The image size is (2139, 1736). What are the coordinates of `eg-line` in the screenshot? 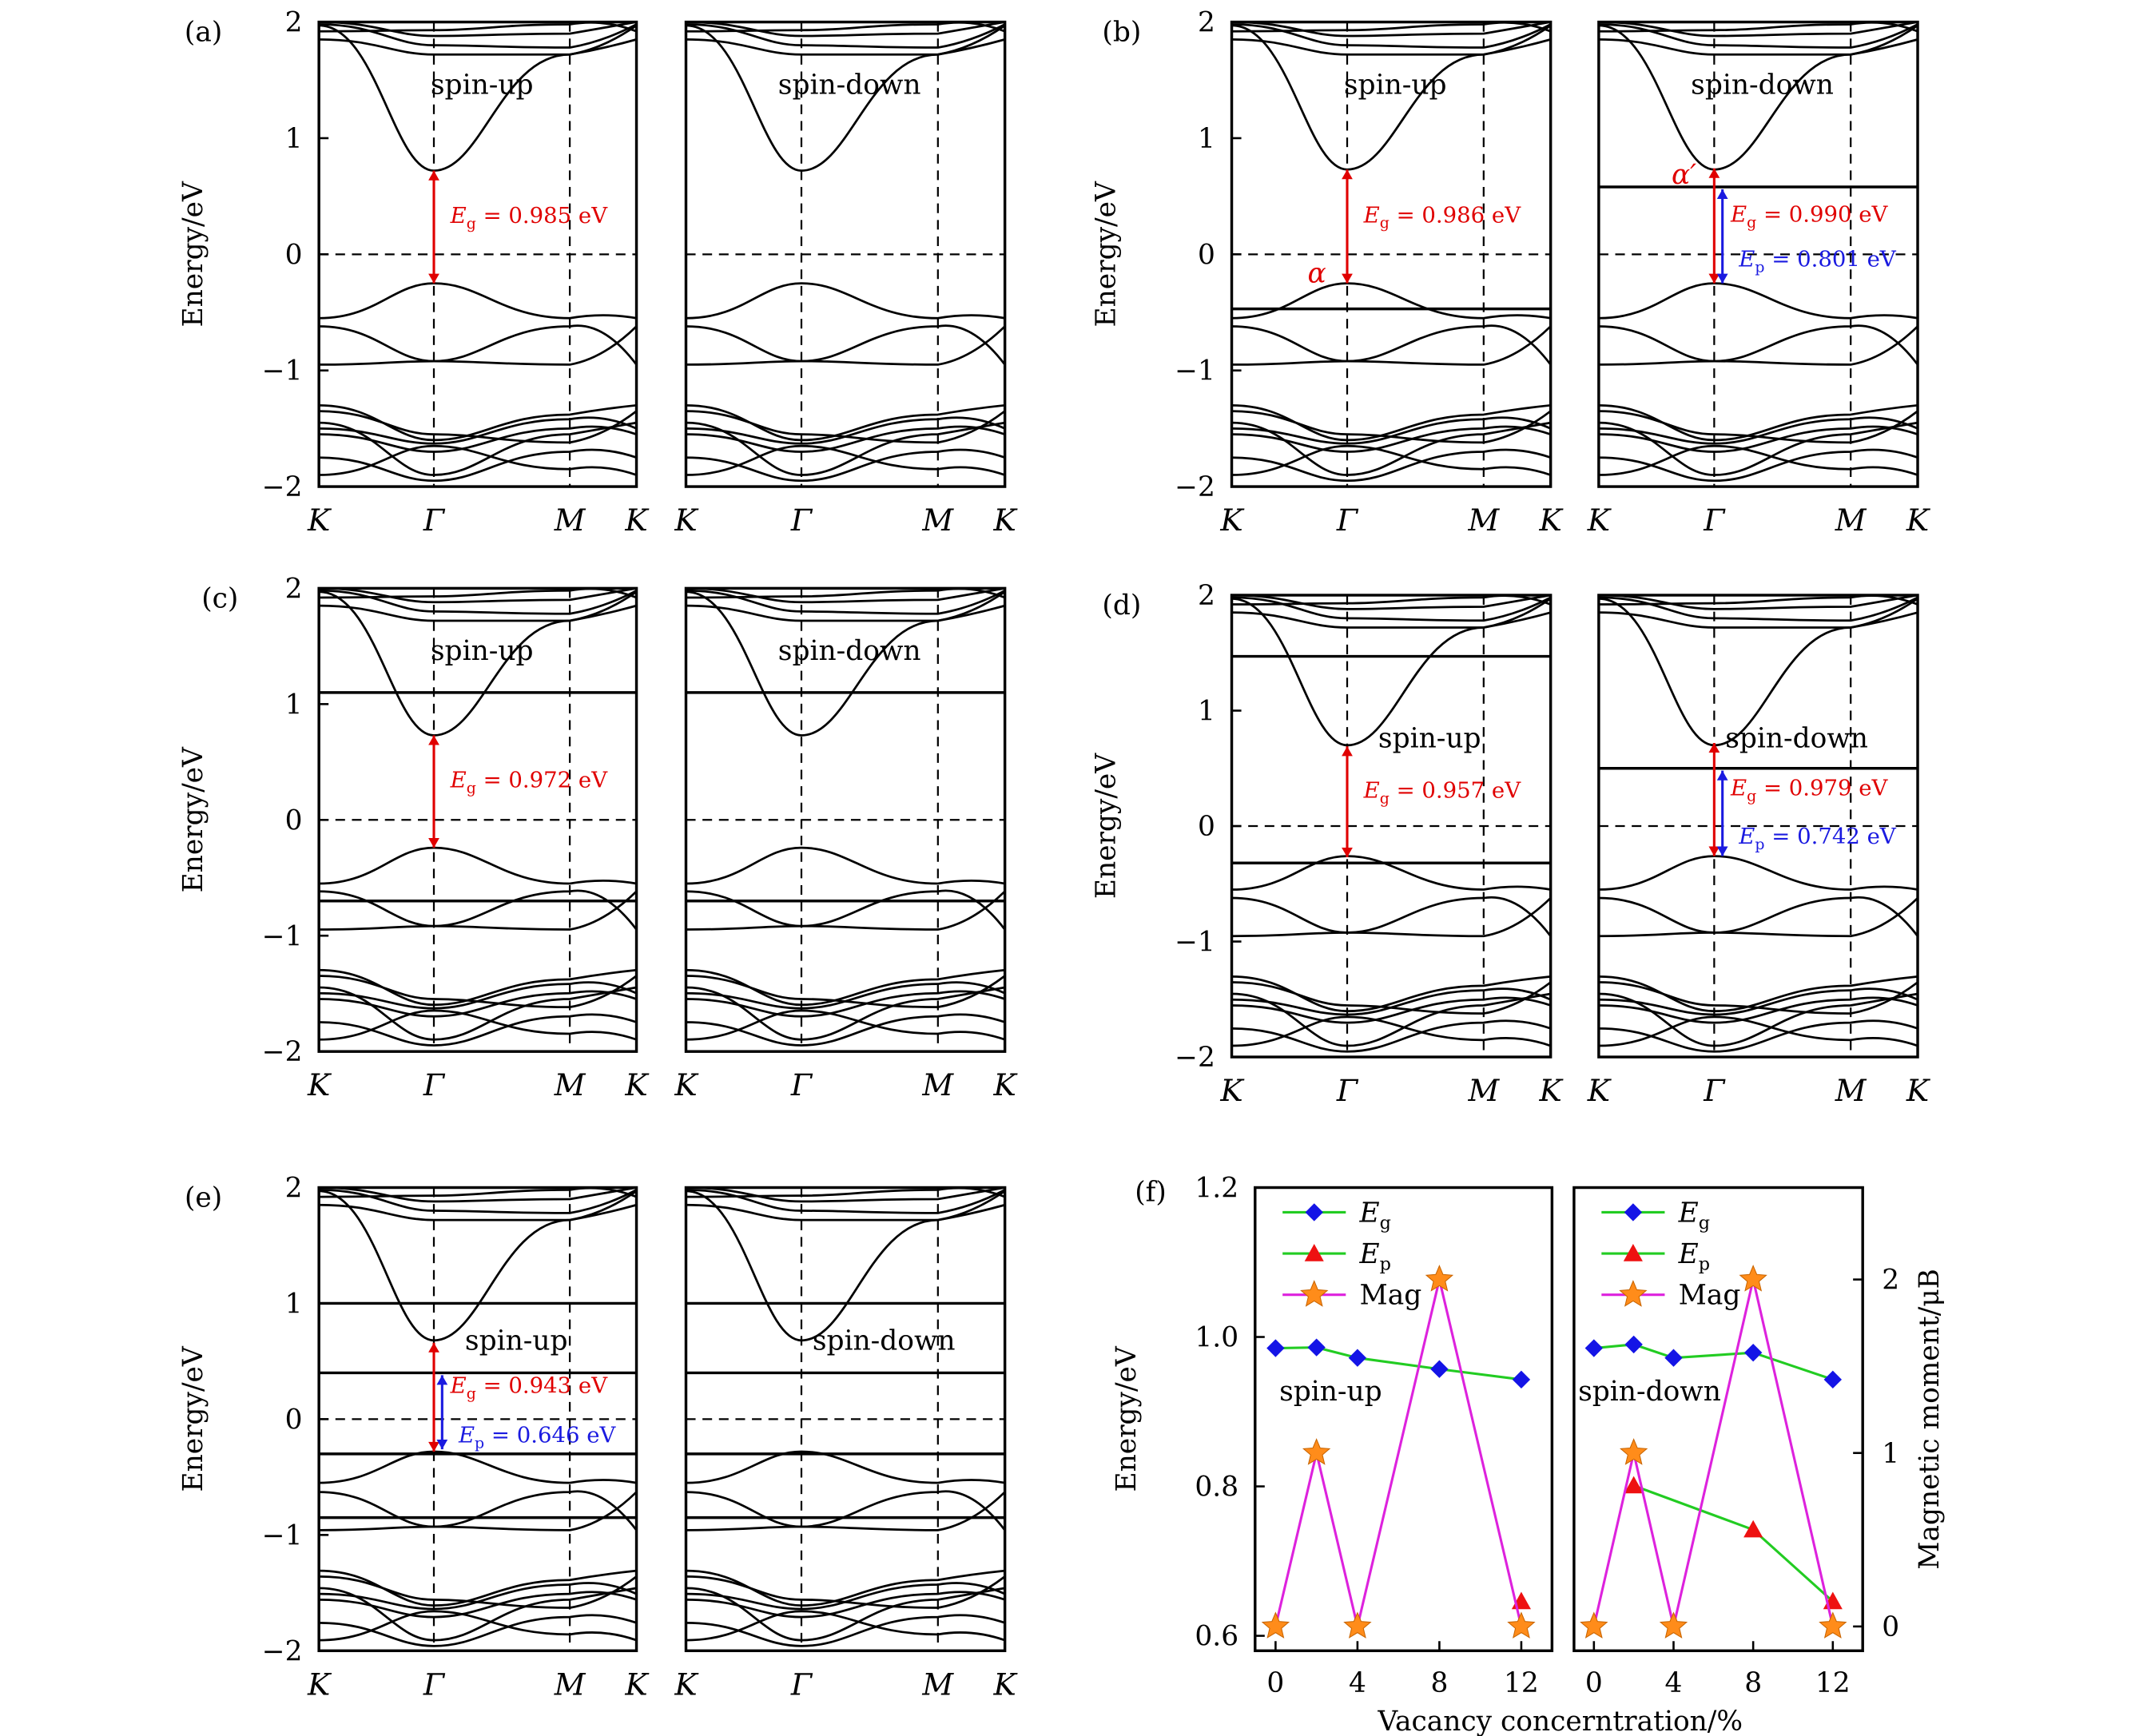 It's located at (1713, 1362).